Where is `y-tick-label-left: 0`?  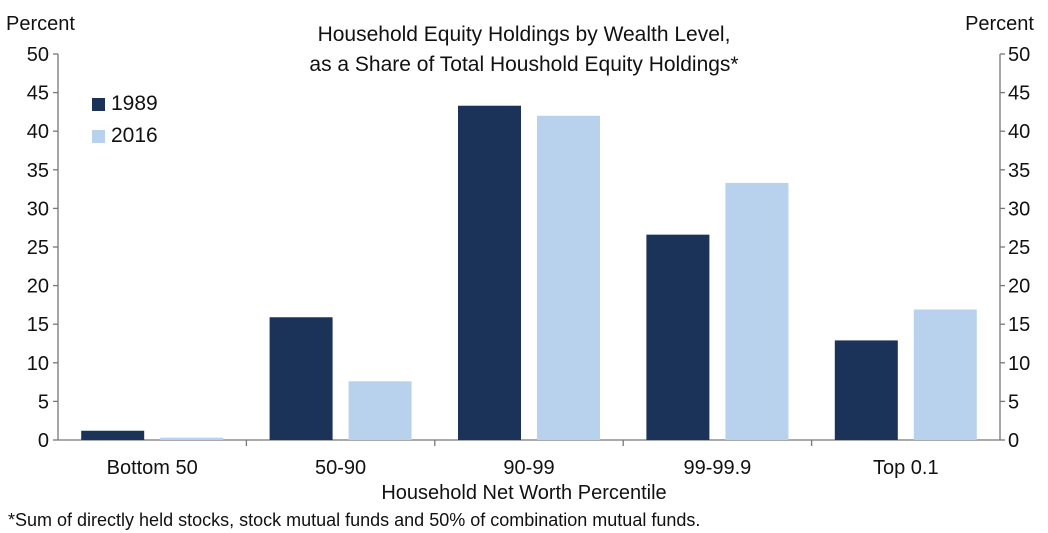
y-tick-label-left: 0 is located at coordinates (43, 441).